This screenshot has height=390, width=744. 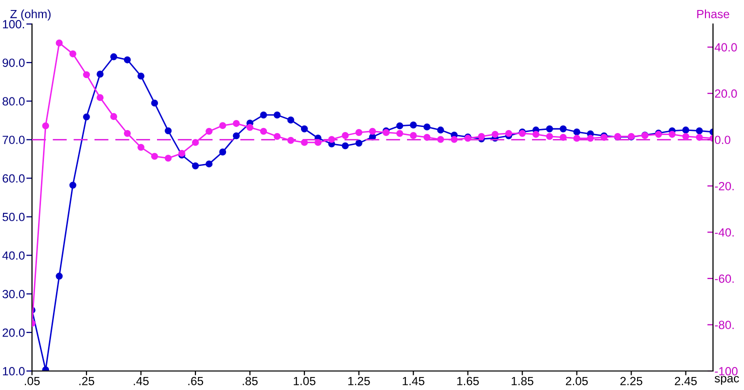 What do you see at coordinates (413, 381) in the screenshot?
I see `x-tick-label: 1.45` at bounding box center [413, 381].